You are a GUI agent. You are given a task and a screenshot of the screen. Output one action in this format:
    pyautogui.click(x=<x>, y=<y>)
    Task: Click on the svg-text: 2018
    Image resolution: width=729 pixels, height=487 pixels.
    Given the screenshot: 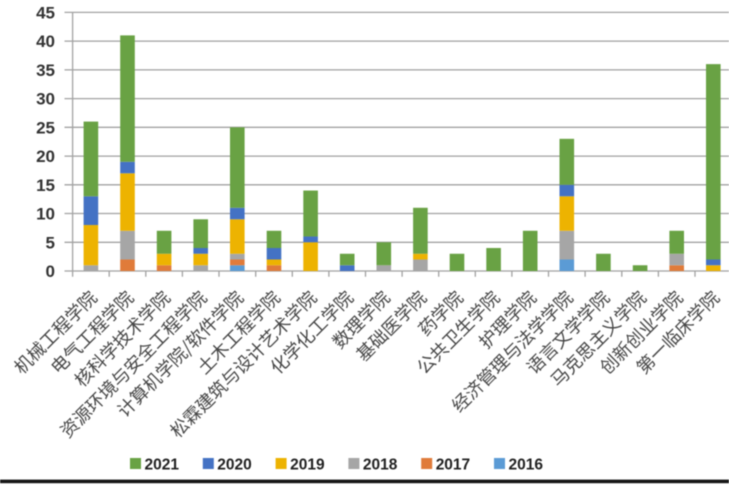 What is the action you would take?
    pyautogui.click(x=380, y=464)
    